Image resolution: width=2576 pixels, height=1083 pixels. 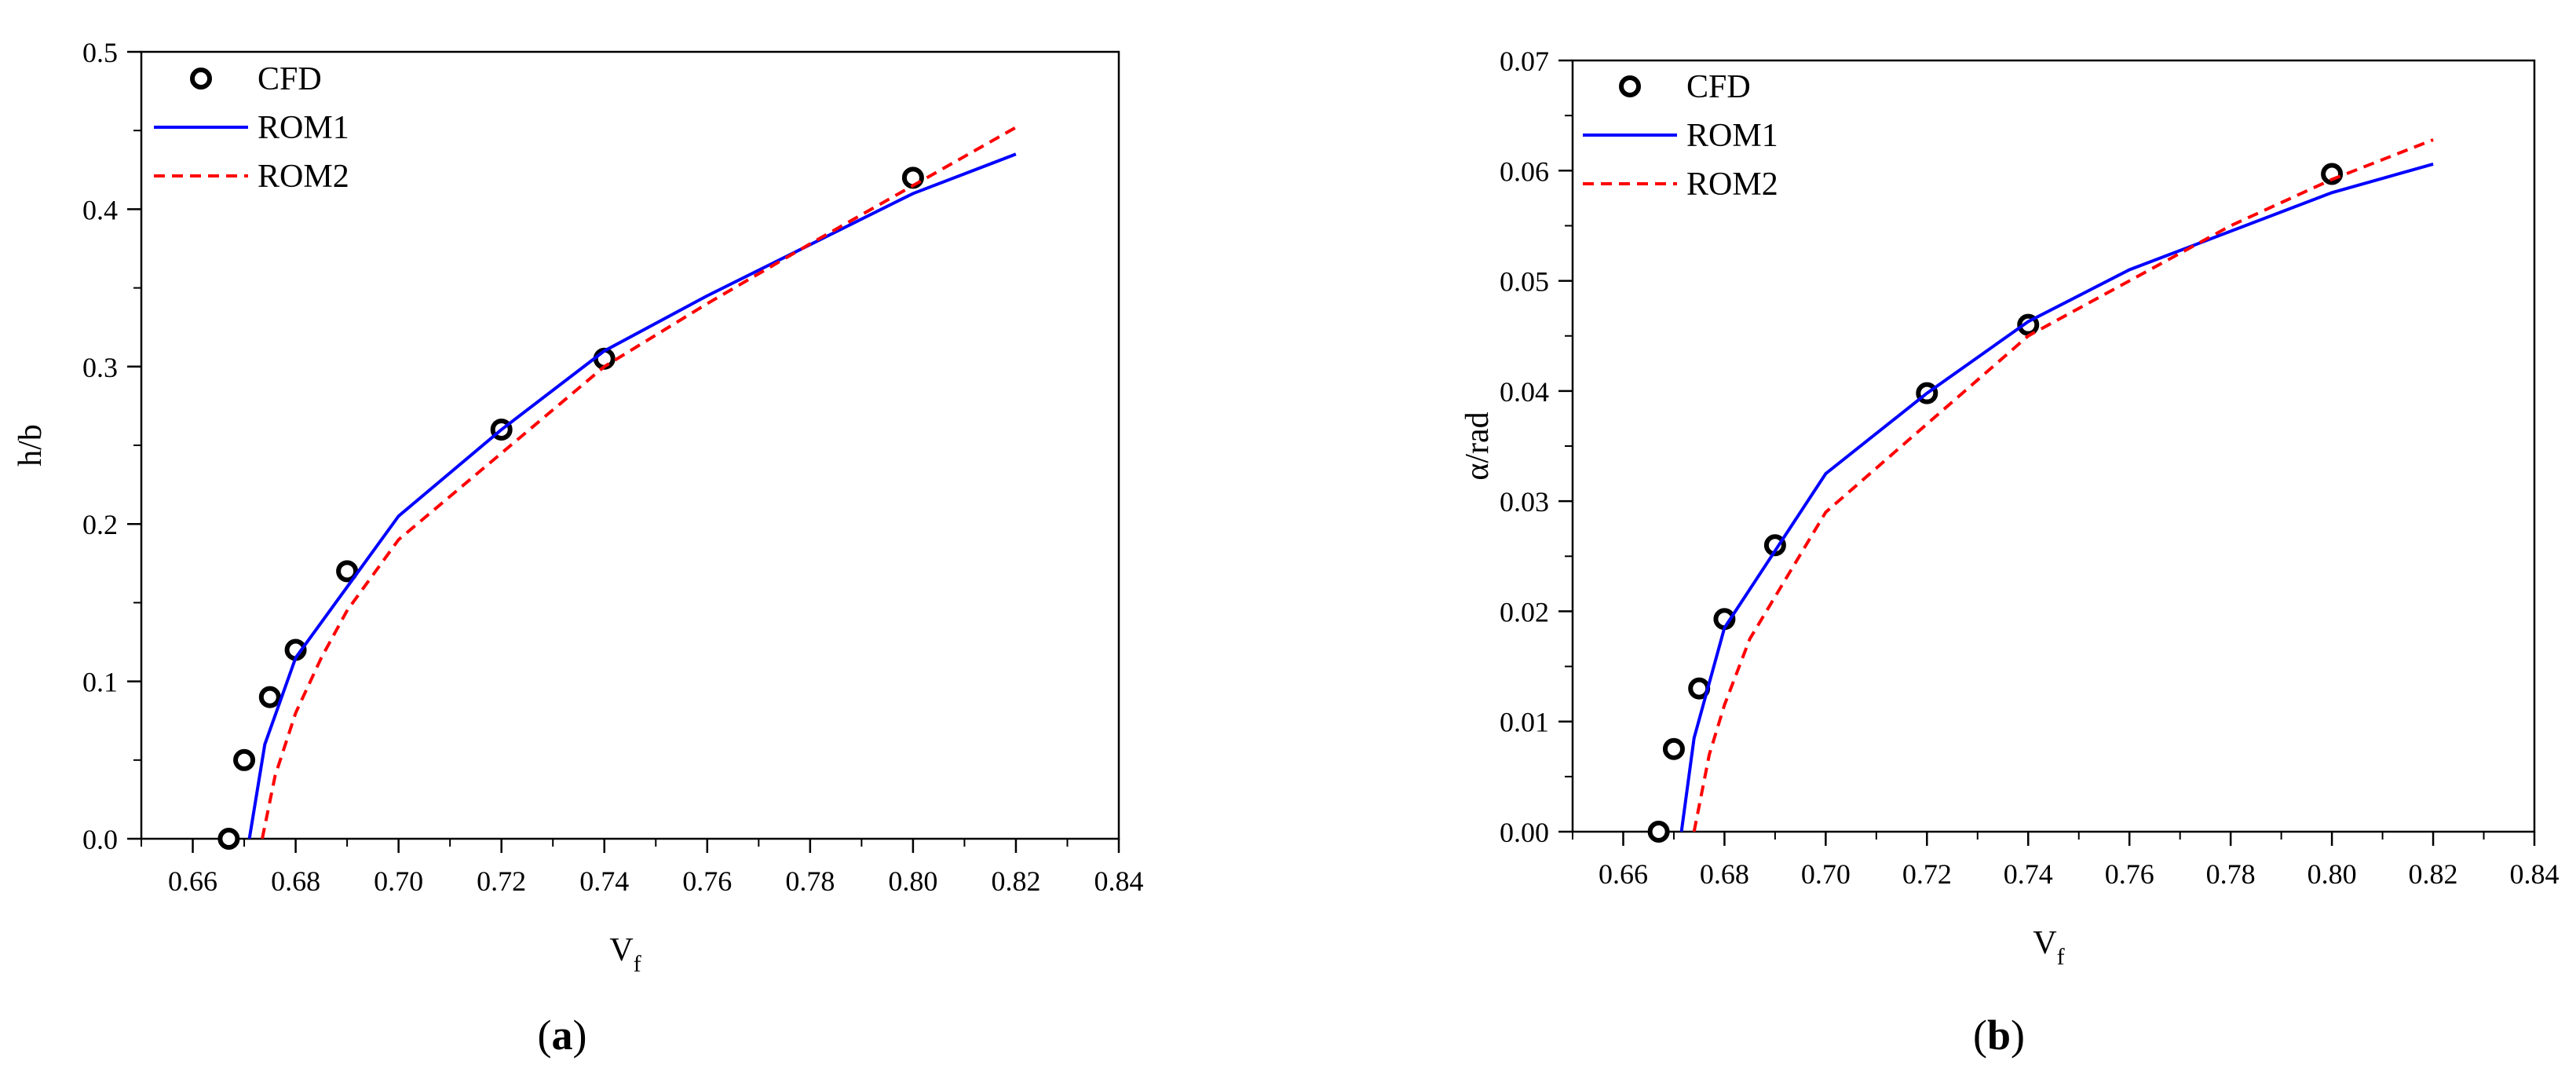 What do you see at coordinates (1524, 392) in the screenshot?
I see `y-tick-label: 0.04` at bounding box center [1524, 392].